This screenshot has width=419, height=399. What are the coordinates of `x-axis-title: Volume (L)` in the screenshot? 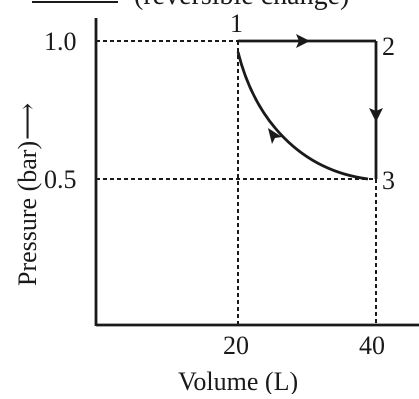 It's located at (238, 380).